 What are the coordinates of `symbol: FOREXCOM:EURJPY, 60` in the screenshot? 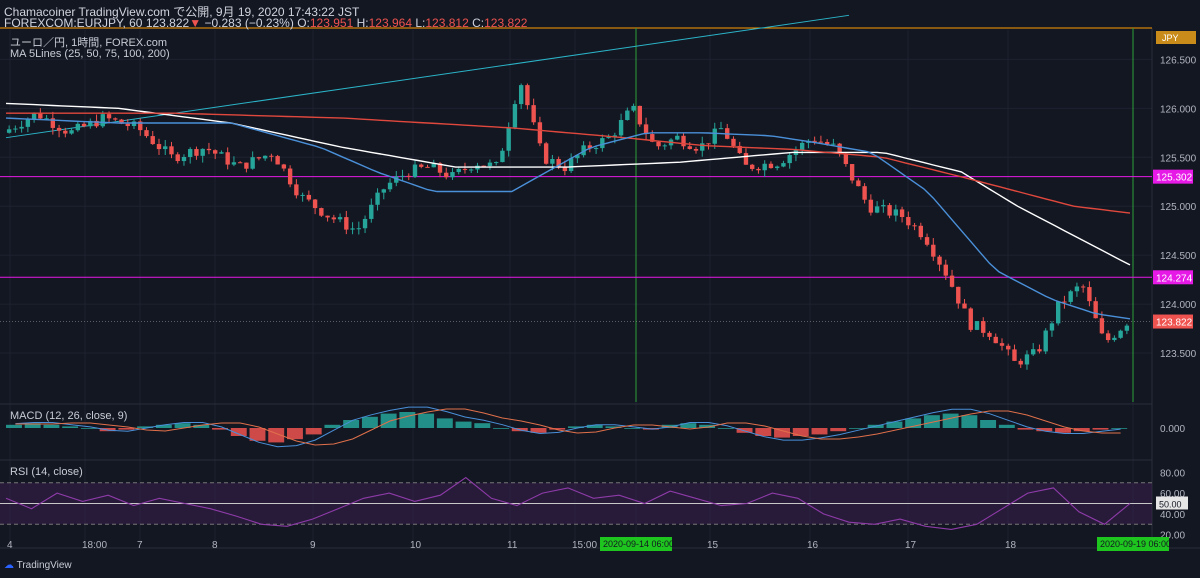 It's located at (73, 23).